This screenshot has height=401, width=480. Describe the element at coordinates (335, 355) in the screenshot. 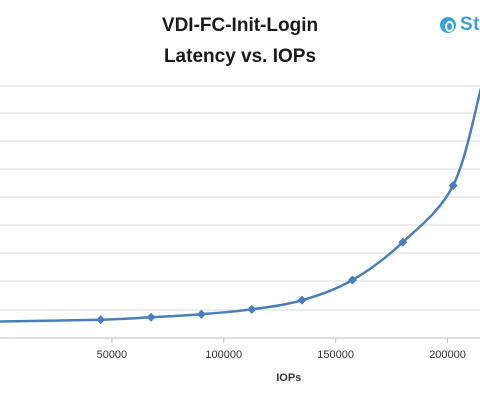

I see `x-tick-label-2: 150000` at that location.